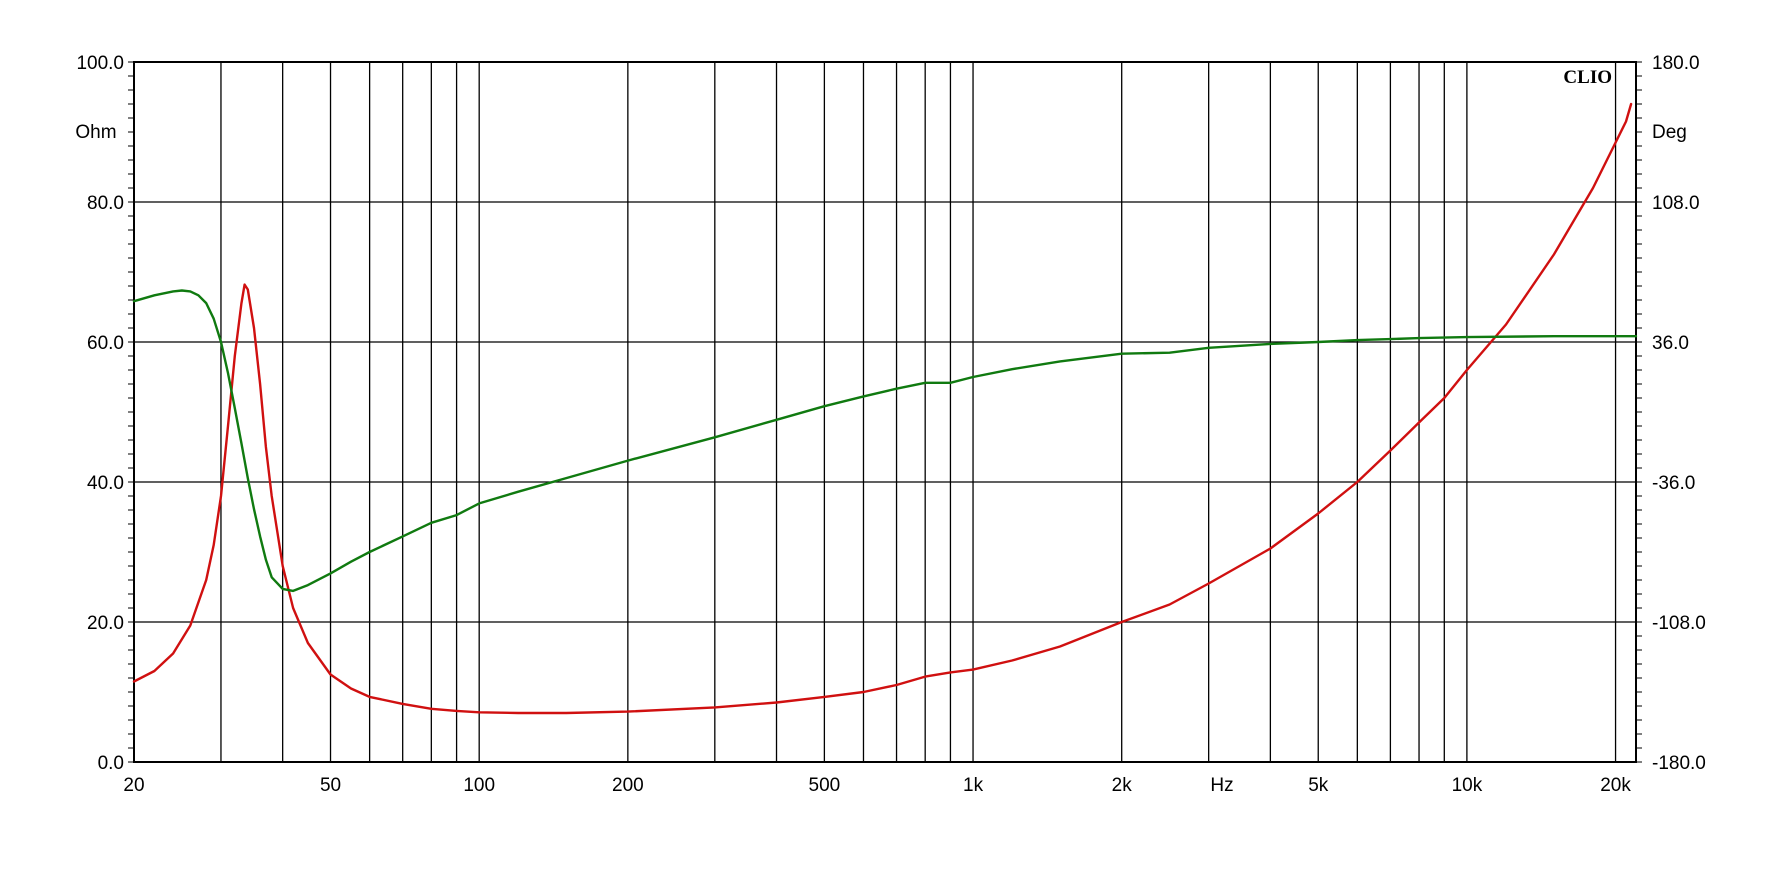  Describe the element at coordinates (825, 785) in the screenshot. I see `x-tick-label: 500` at that location.